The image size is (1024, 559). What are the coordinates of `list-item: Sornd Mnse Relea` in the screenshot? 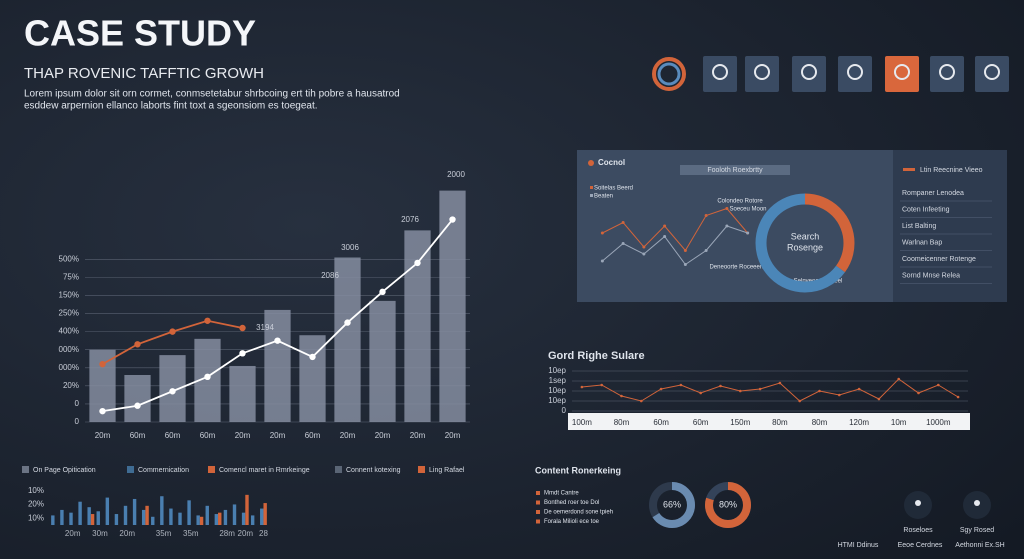 It's located at (931, 275).